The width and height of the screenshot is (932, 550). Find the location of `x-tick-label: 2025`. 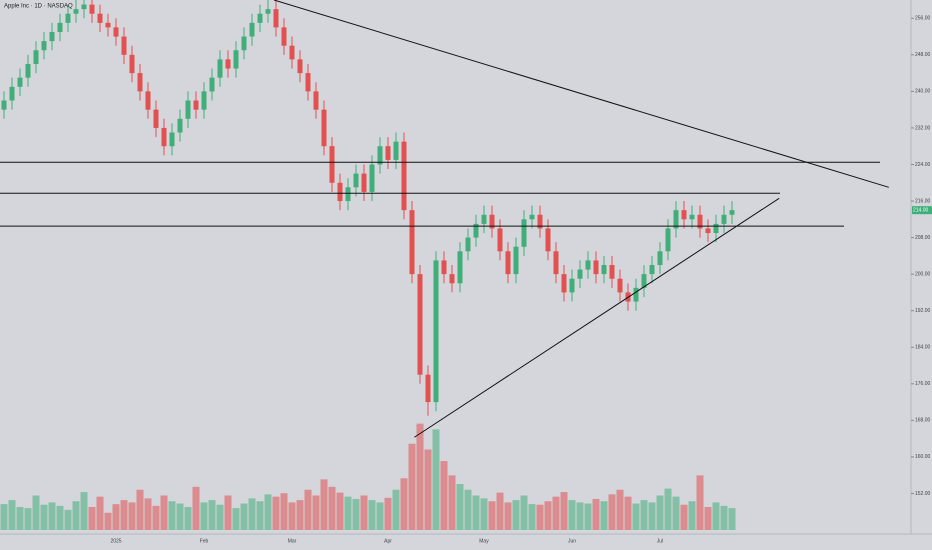

x-tick-label: 2025 is located at coordinates (115, 541).